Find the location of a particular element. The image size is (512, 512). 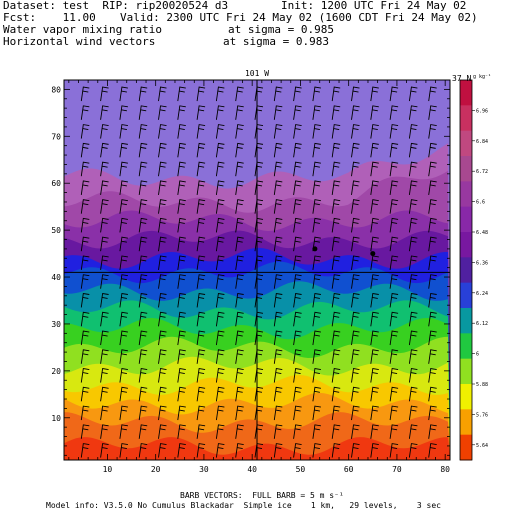

y-tick-label: 20 is located at coordinates (56, 371).